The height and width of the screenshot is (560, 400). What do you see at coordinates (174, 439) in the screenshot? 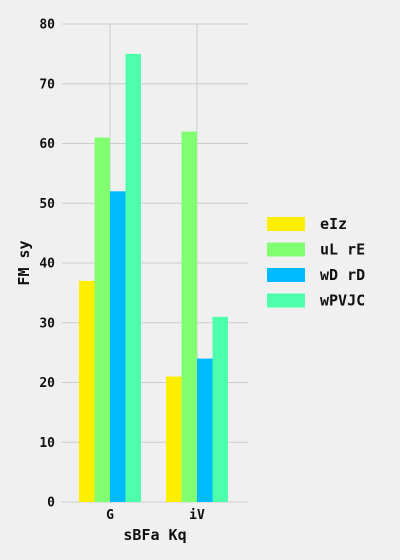
I see `bar-eiz-iv` at bounding box center [174, 439].